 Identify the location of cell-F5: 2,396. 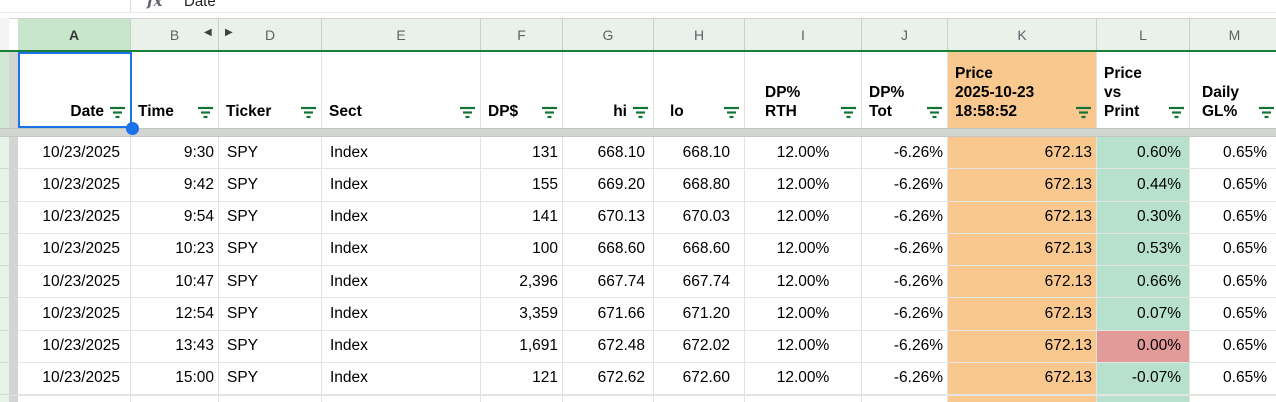
(522, 282).